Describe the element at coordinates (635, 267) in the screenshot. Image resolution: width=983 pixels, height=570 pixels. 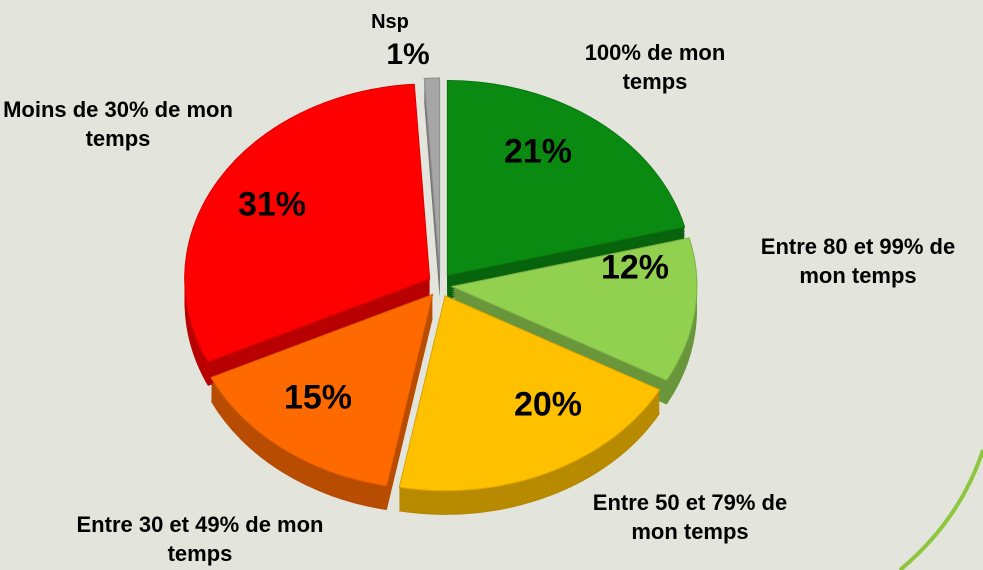
I see `value-label: 12%` at that location.